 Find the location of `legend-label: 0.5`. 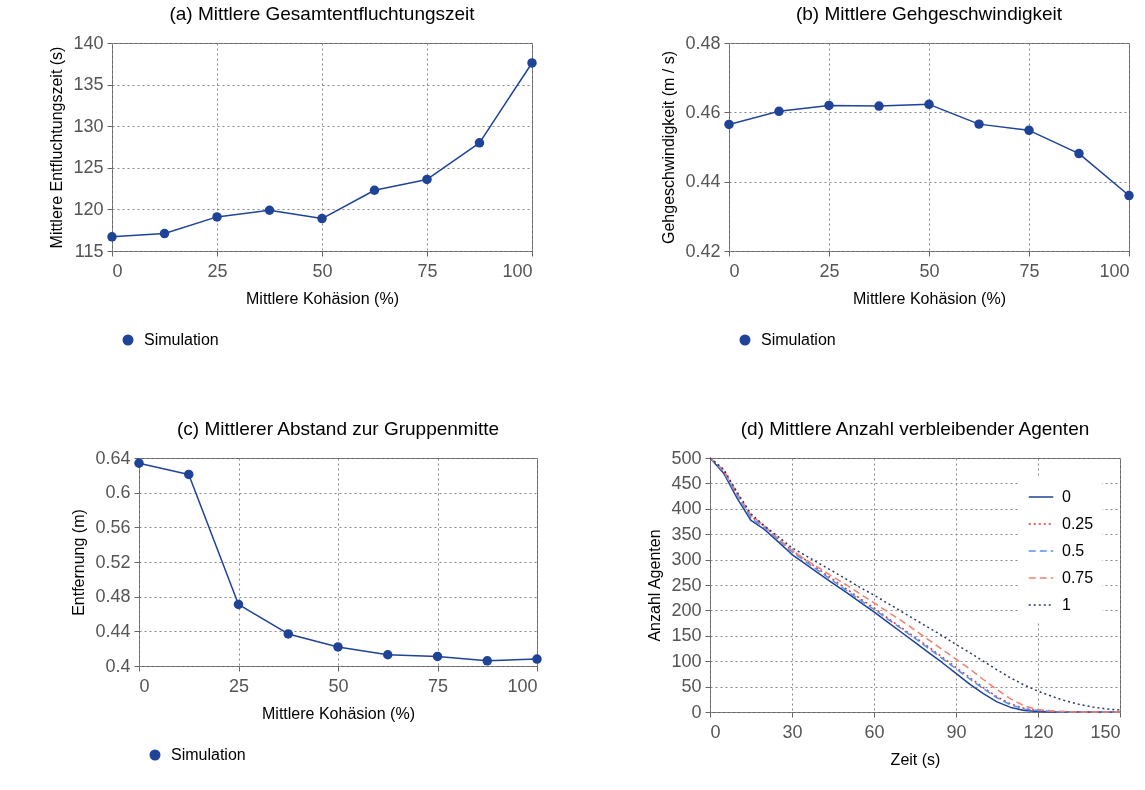

legend-label: 0.5 is located at coordinates (1073, 550).